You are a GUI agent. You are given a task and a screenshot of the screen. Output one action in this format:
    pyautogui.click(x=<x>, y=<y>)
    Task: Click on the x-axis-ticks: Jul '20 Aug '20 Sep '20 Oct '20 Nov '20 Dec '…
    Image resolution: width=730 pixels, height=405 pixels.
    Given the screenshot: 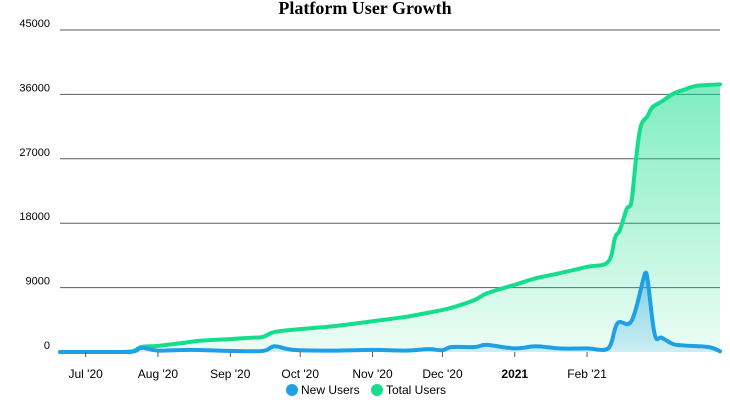 What is the action you would take?
    pyautogui.click(x=337, y=366)
    